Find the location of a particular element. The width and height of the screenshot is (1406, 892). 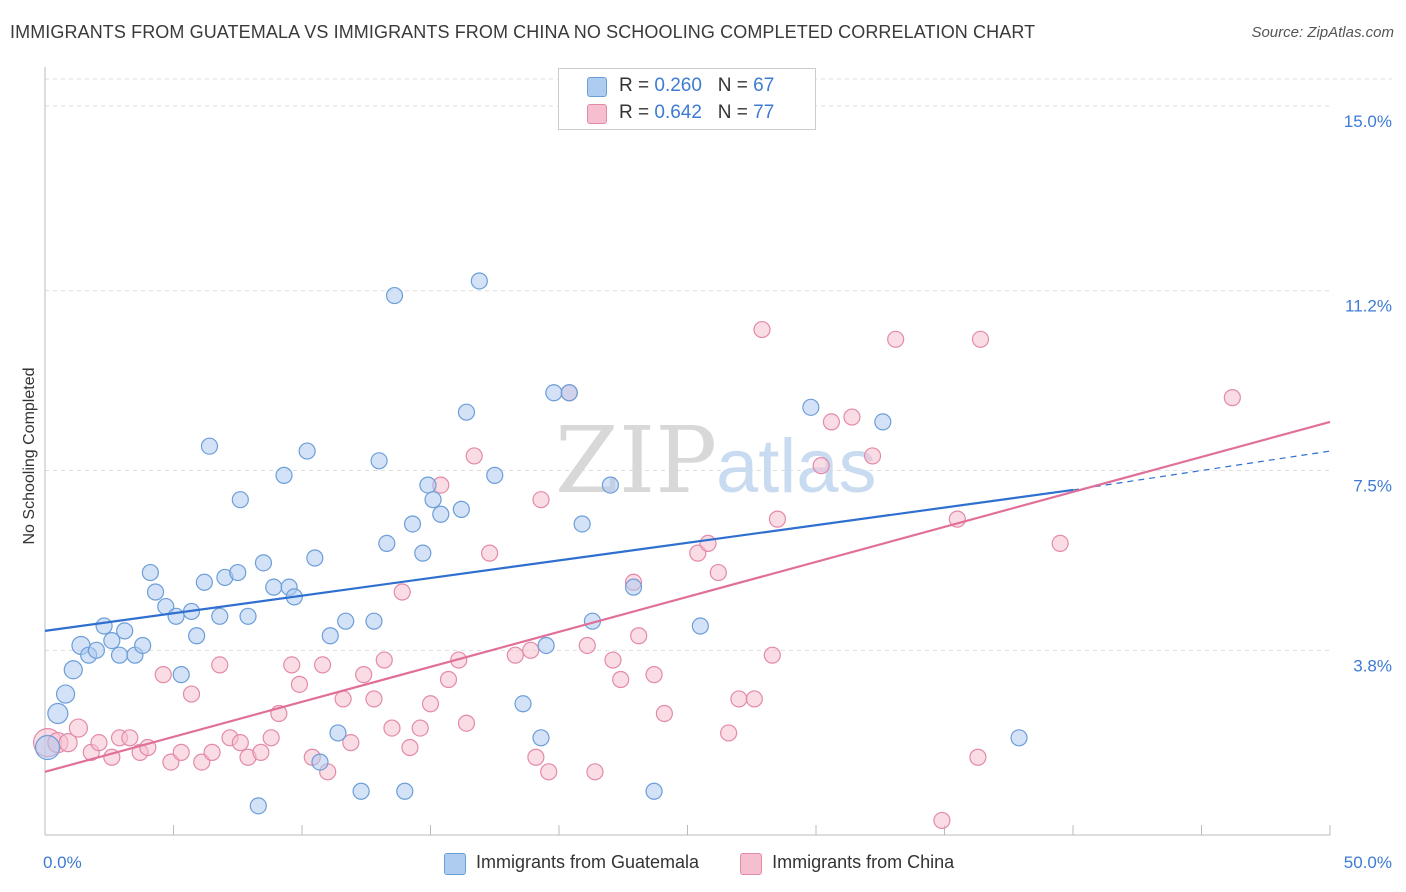

x-tick-label: 0.0% is located at coordinates (62, 862).